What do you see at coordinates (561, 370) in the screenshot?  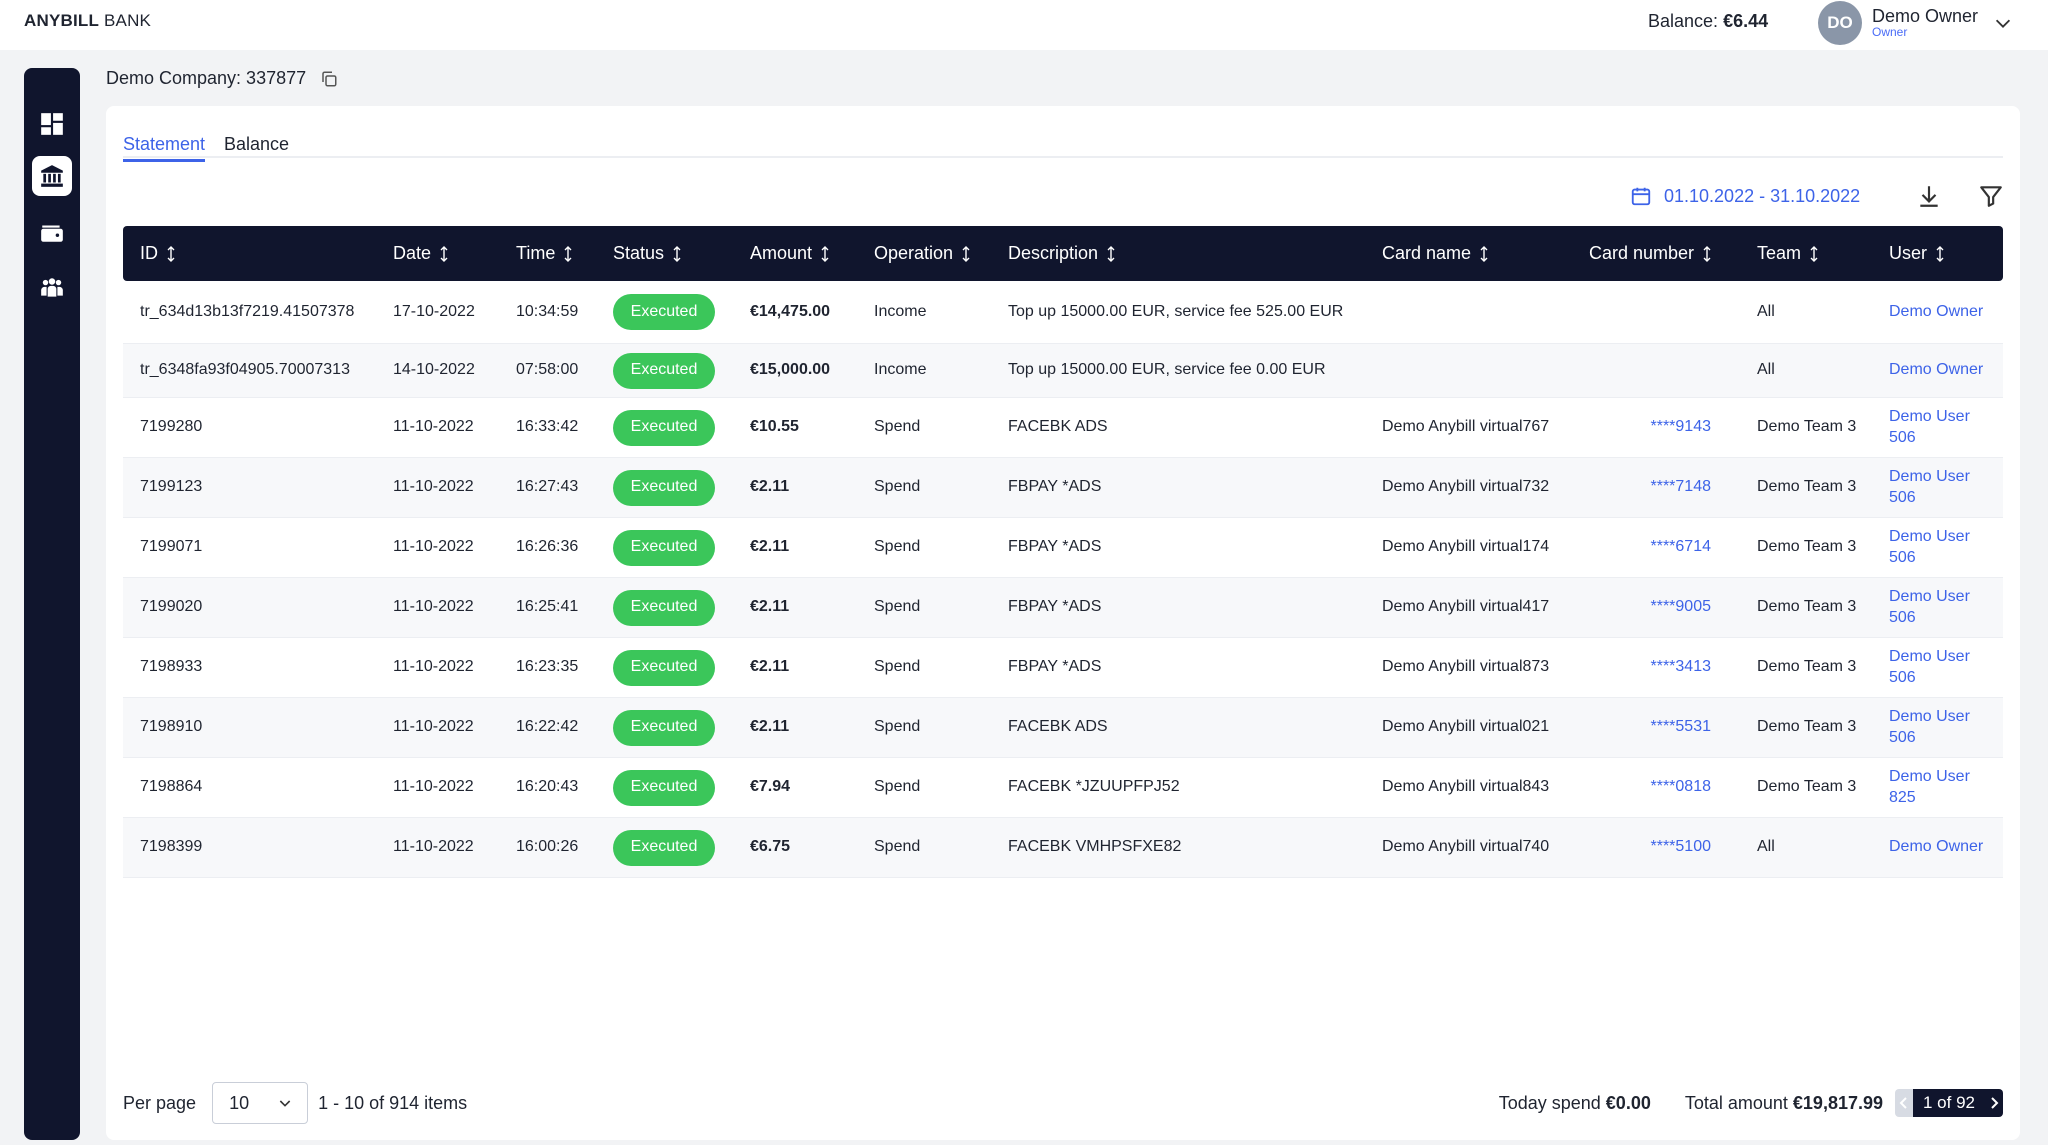 I see `cell-time: 07:58:00` at bounding box center [561, 370].